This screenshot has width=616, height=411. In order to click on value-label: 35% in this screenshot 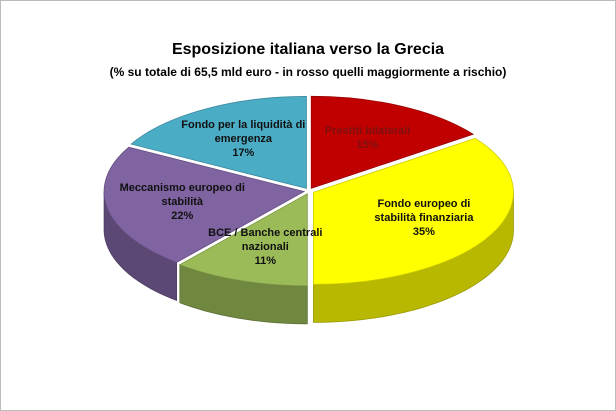, I will do `click(423, 232)`.